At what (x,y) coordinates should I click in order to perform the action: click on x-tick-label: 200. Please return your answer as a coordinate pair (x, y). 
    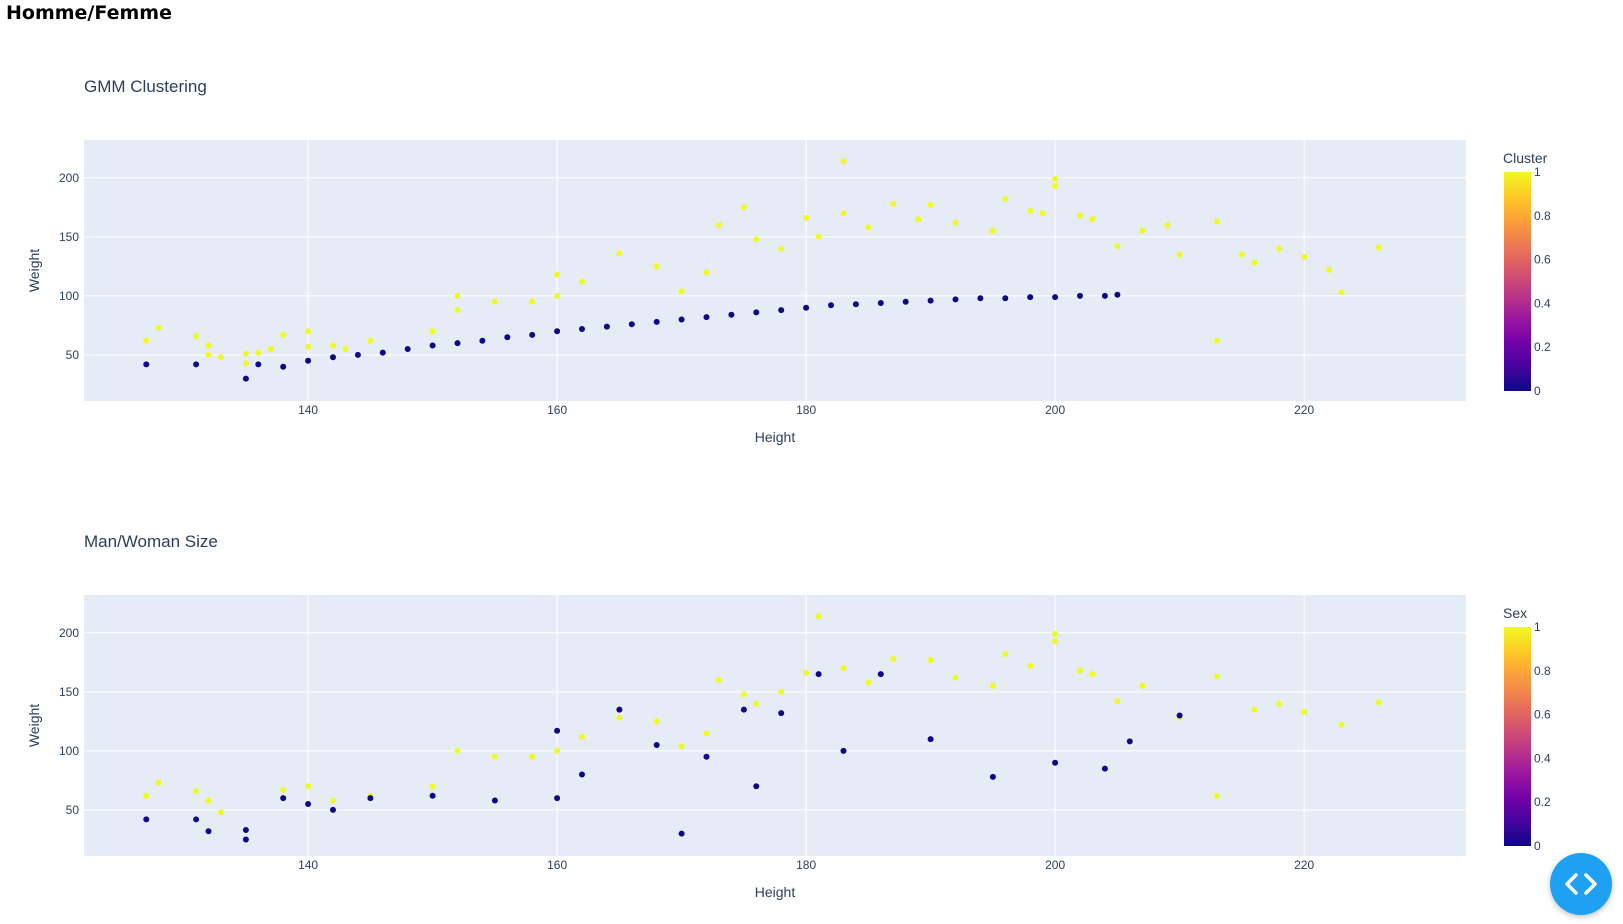
    Looking at the image, I should click on (1055, 410).